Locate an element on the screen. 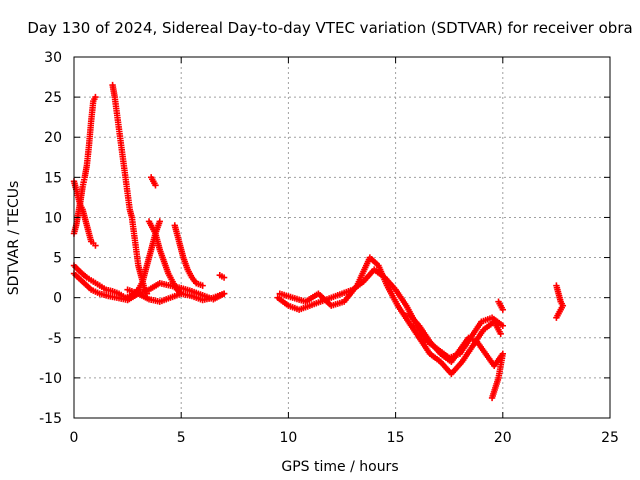 This screenshot has width=640, height=480. series-arc-m is located at coordinates (455, 356).